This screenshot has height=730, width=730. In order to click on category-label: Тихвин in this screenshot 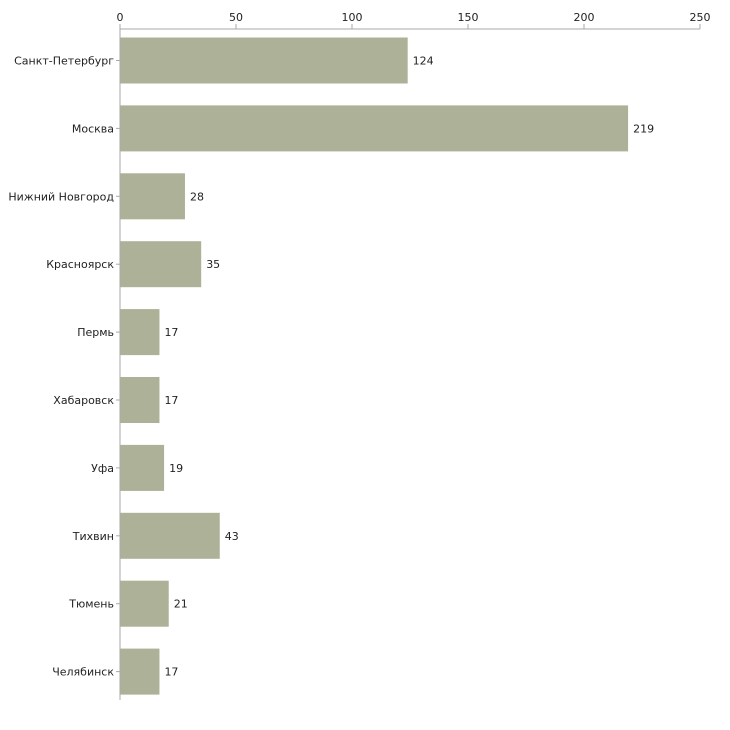, I will do `click(93, 536)`.